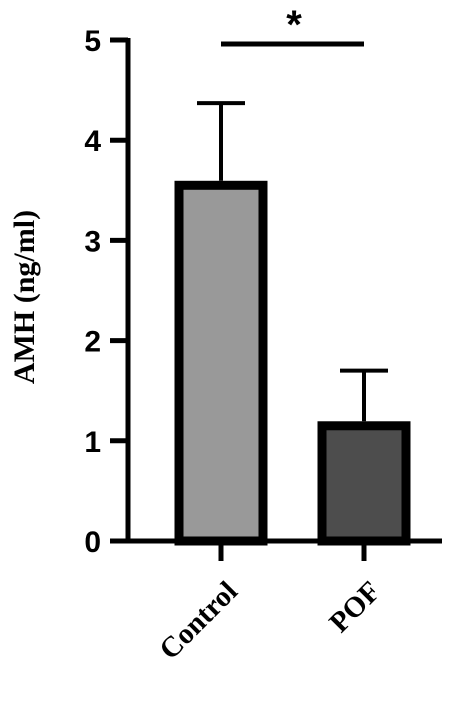 This screenshot has height=702, width=462. Describe the element at coordinates (92, 41) in the screenshot. I see `y-tick-label: 5` at that location.